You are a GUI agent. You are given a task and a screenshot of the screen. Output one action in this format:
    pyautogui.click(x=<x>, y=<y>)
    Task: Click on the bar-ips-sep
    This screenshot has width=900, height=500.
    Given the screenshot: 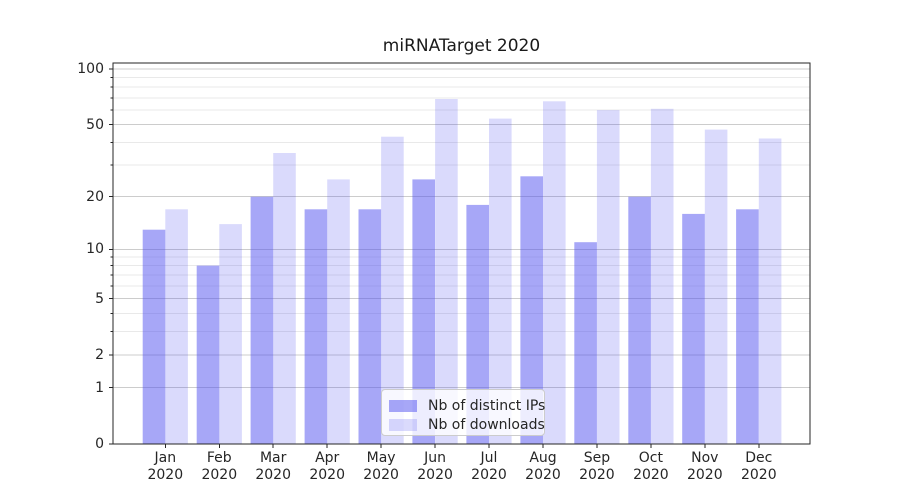 What is the action you would take?
    pyautogui.click(x=585, y=343)
    